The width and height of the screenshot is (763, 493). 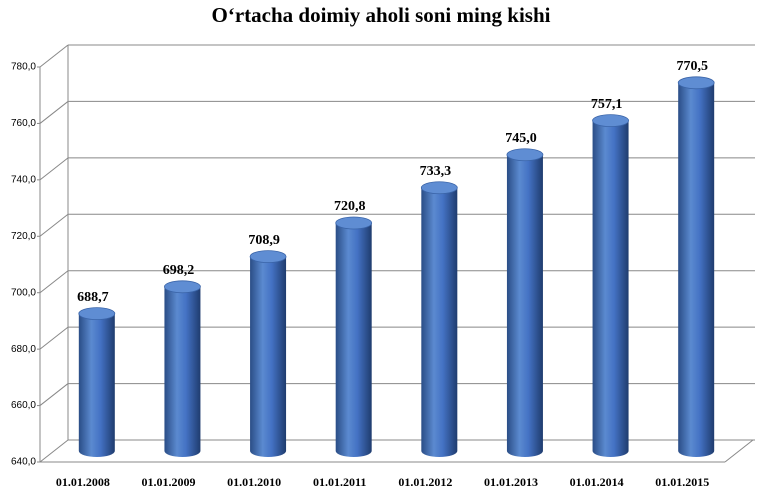 What do you see at coordinates (436, 171) in the screenshot?
I see `value-label: 733,3` at bounding box center [436, 171].